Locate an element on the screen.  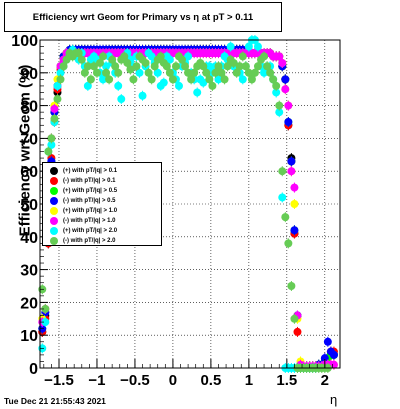
x-tick-label: −1.5 is located at coordinates (59, 380).